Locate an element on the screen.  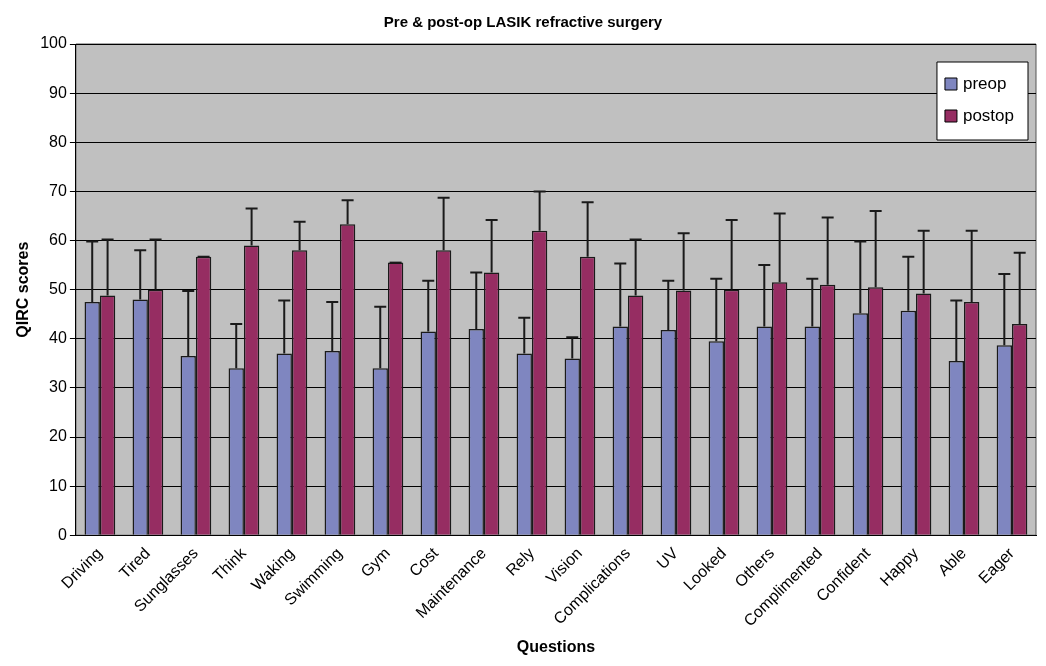
y-tick-label: 30 is located at coordinates (58, 387).